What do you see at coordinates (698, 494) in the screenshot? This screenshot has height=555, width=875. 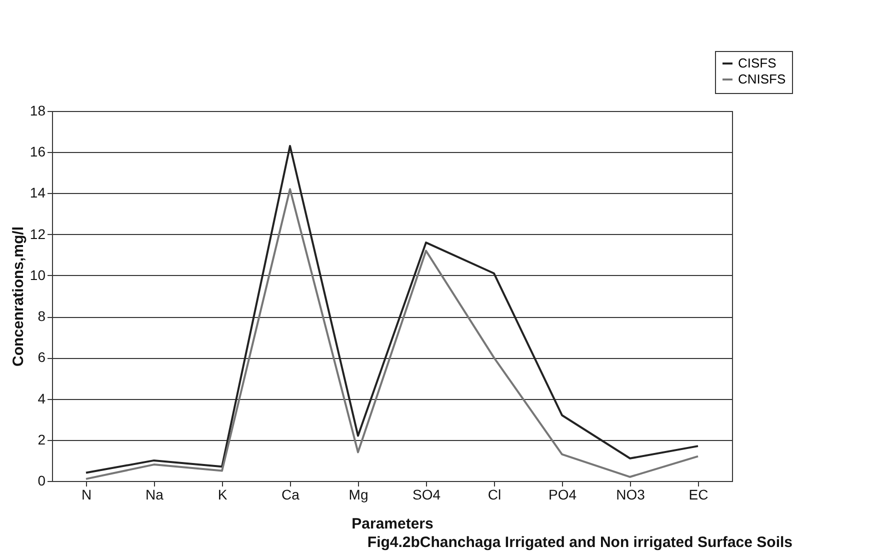 I see `x-tick-label: EC` at bounding box center [698, 494].